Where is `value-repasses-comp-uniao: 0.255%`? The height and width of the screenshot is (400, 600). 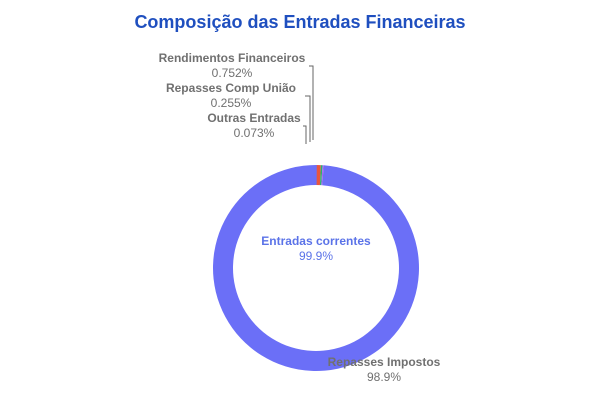 value-repasses-comp-uniao: 0.255% is located at coordinates (231, 103).